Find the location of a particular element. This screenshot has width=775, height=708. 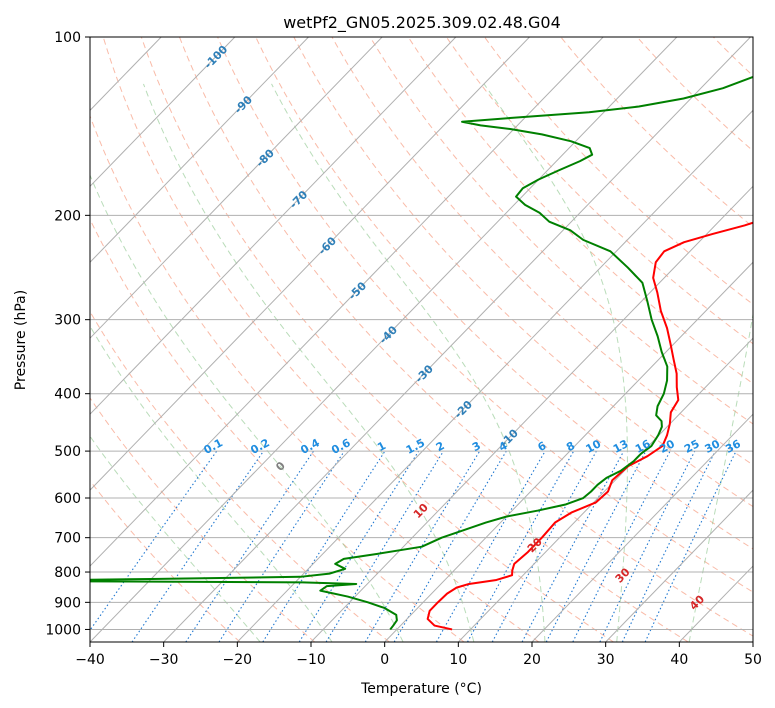

y-tick-label: 400 is located at coordinates (67, 395).